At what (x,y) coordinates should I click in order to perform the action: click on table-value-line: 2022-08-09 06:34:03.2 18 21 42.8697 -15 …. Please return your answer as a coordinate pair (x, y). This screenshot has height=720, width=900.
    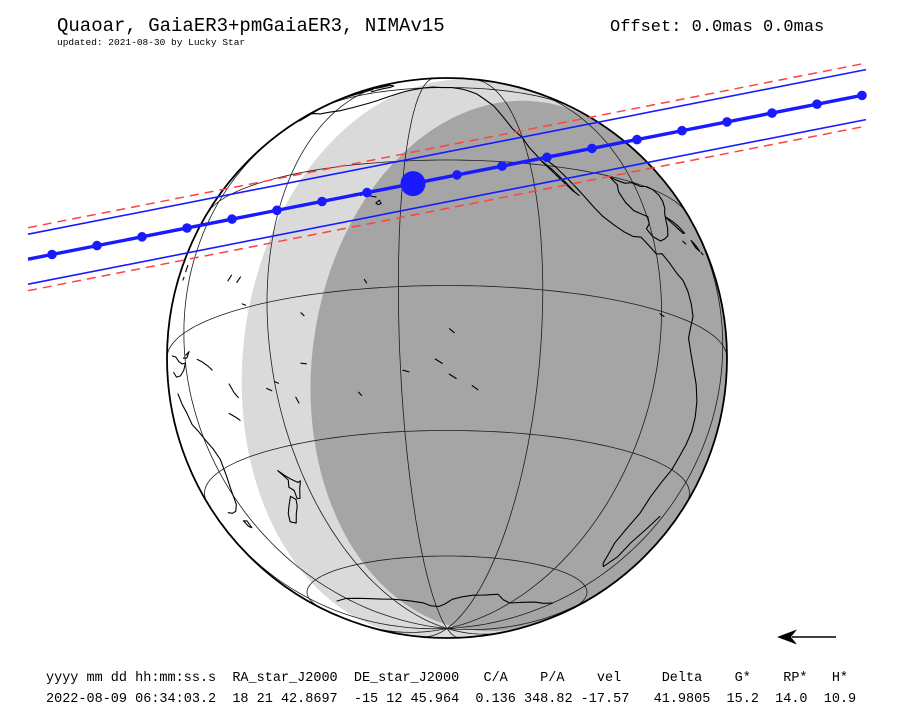
    Looking at the image, I should click on (451, 699).